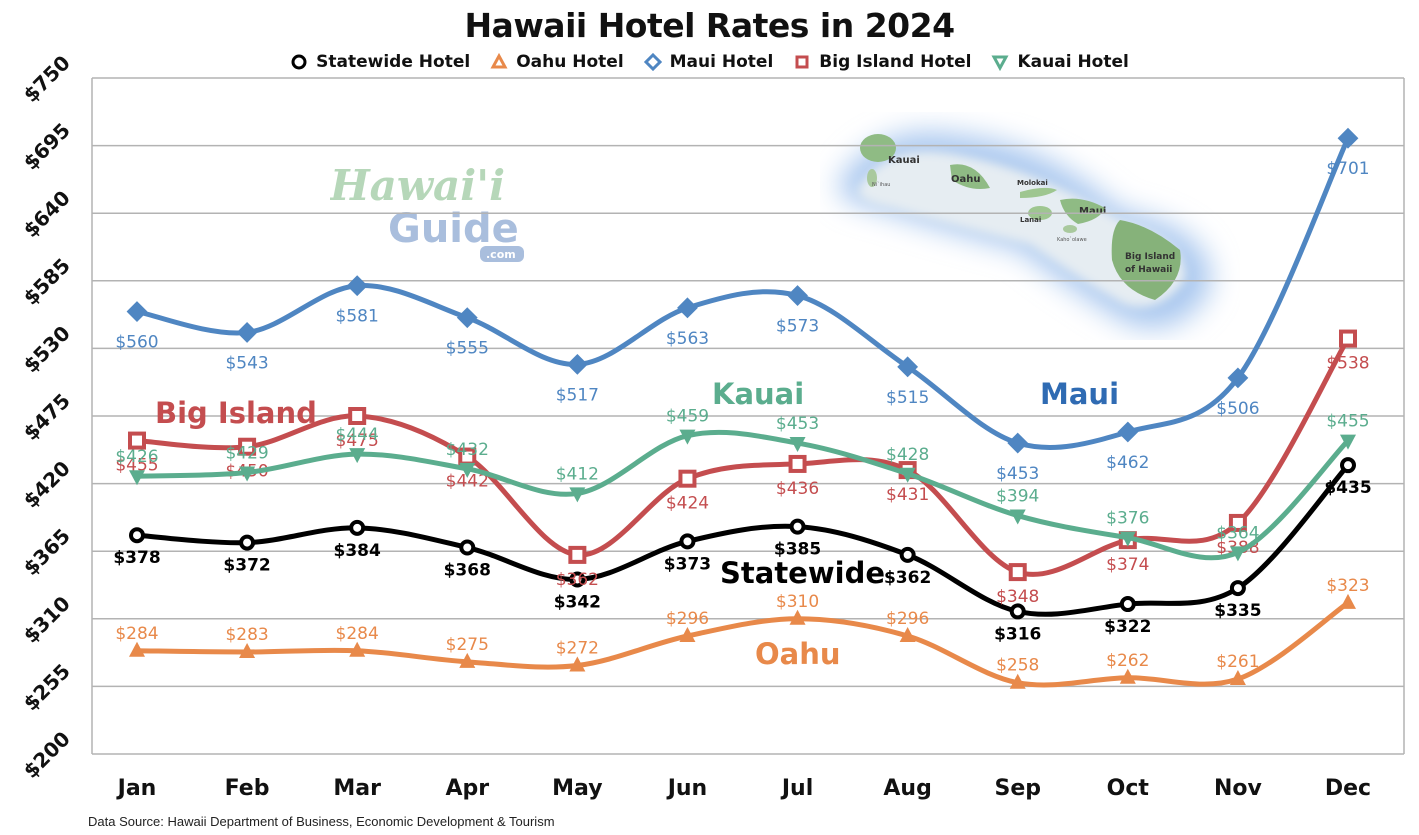 Image resolution: width=1419 pixels, height=835 pixels. What do you see at coordinates (1238, 788) in the screenshot?
I see `x-tick-label: Nov` at bounding box center [1238, 788].